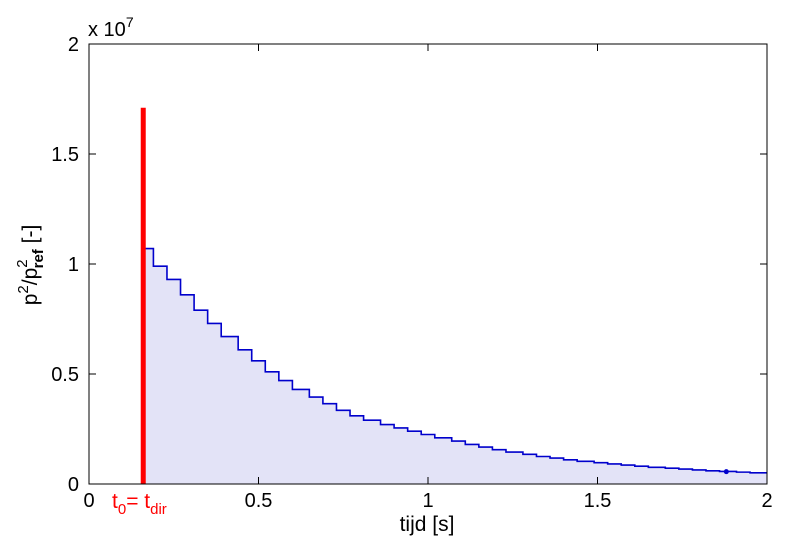 Image resolution: width=800 pixels, height=550 pixels. I want to click on y-exponent-label: x 107, so click(111, 27).